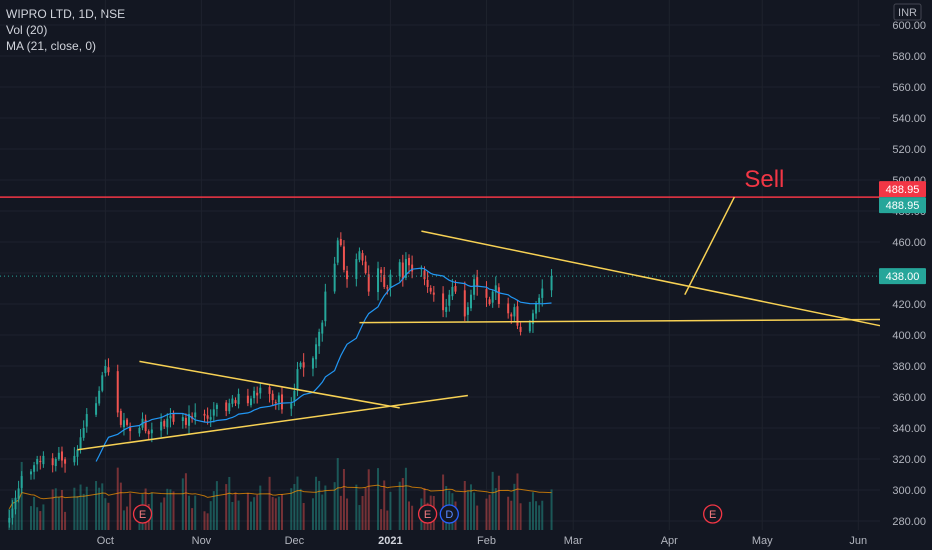 The height and width of the screenshot is (550, 932). I want to click on symbol-title: WIPRO LTD, 1D, NSE, so click(66, 14).